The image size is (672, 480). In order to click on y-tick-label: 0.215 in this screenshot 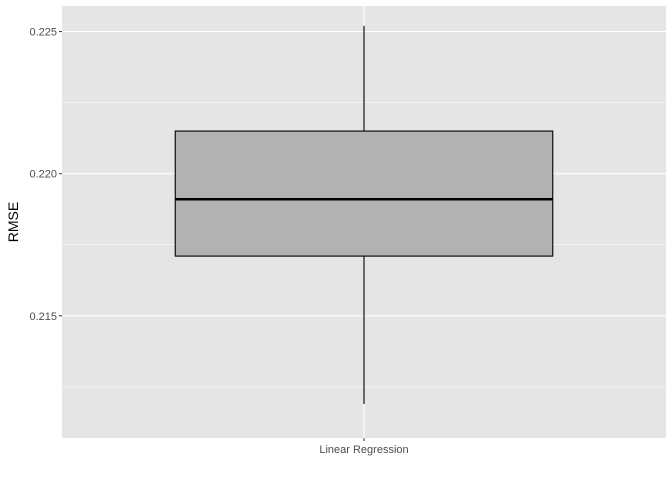, I will do `click(43, 317)`.